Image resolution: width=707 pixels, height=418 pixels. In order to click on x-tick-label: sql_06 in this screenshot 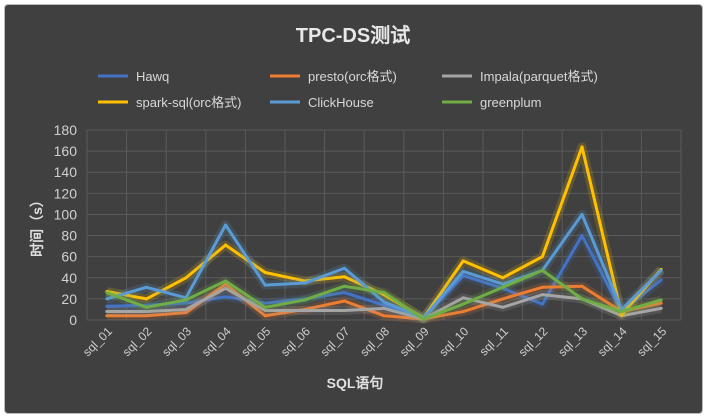, I will do `click(295, 341)`.